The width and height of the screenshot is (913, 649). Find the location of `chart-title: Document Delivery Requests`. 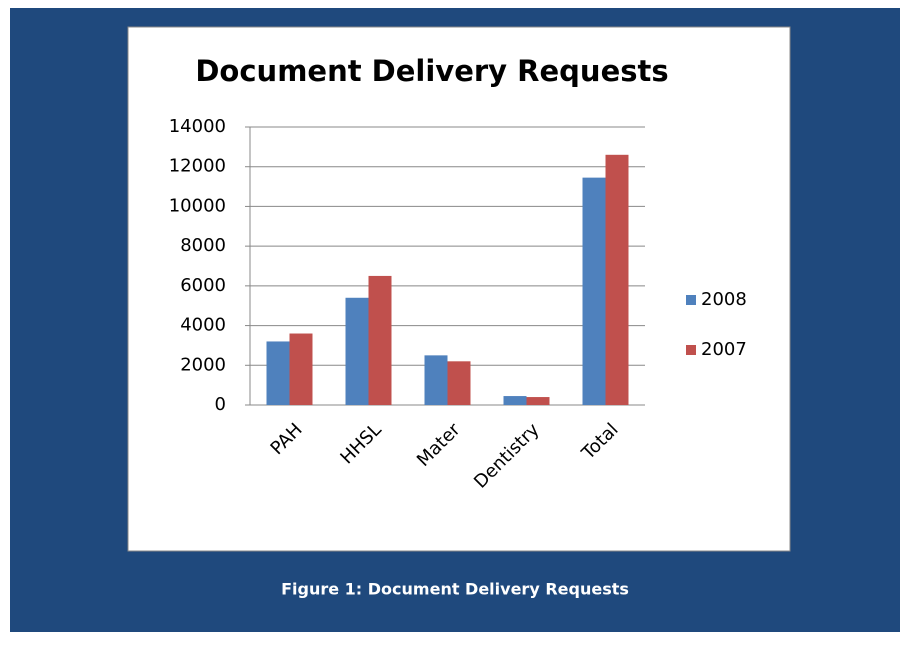

chart-title: Document Delivery Requests is located at coordinates (431, 71).